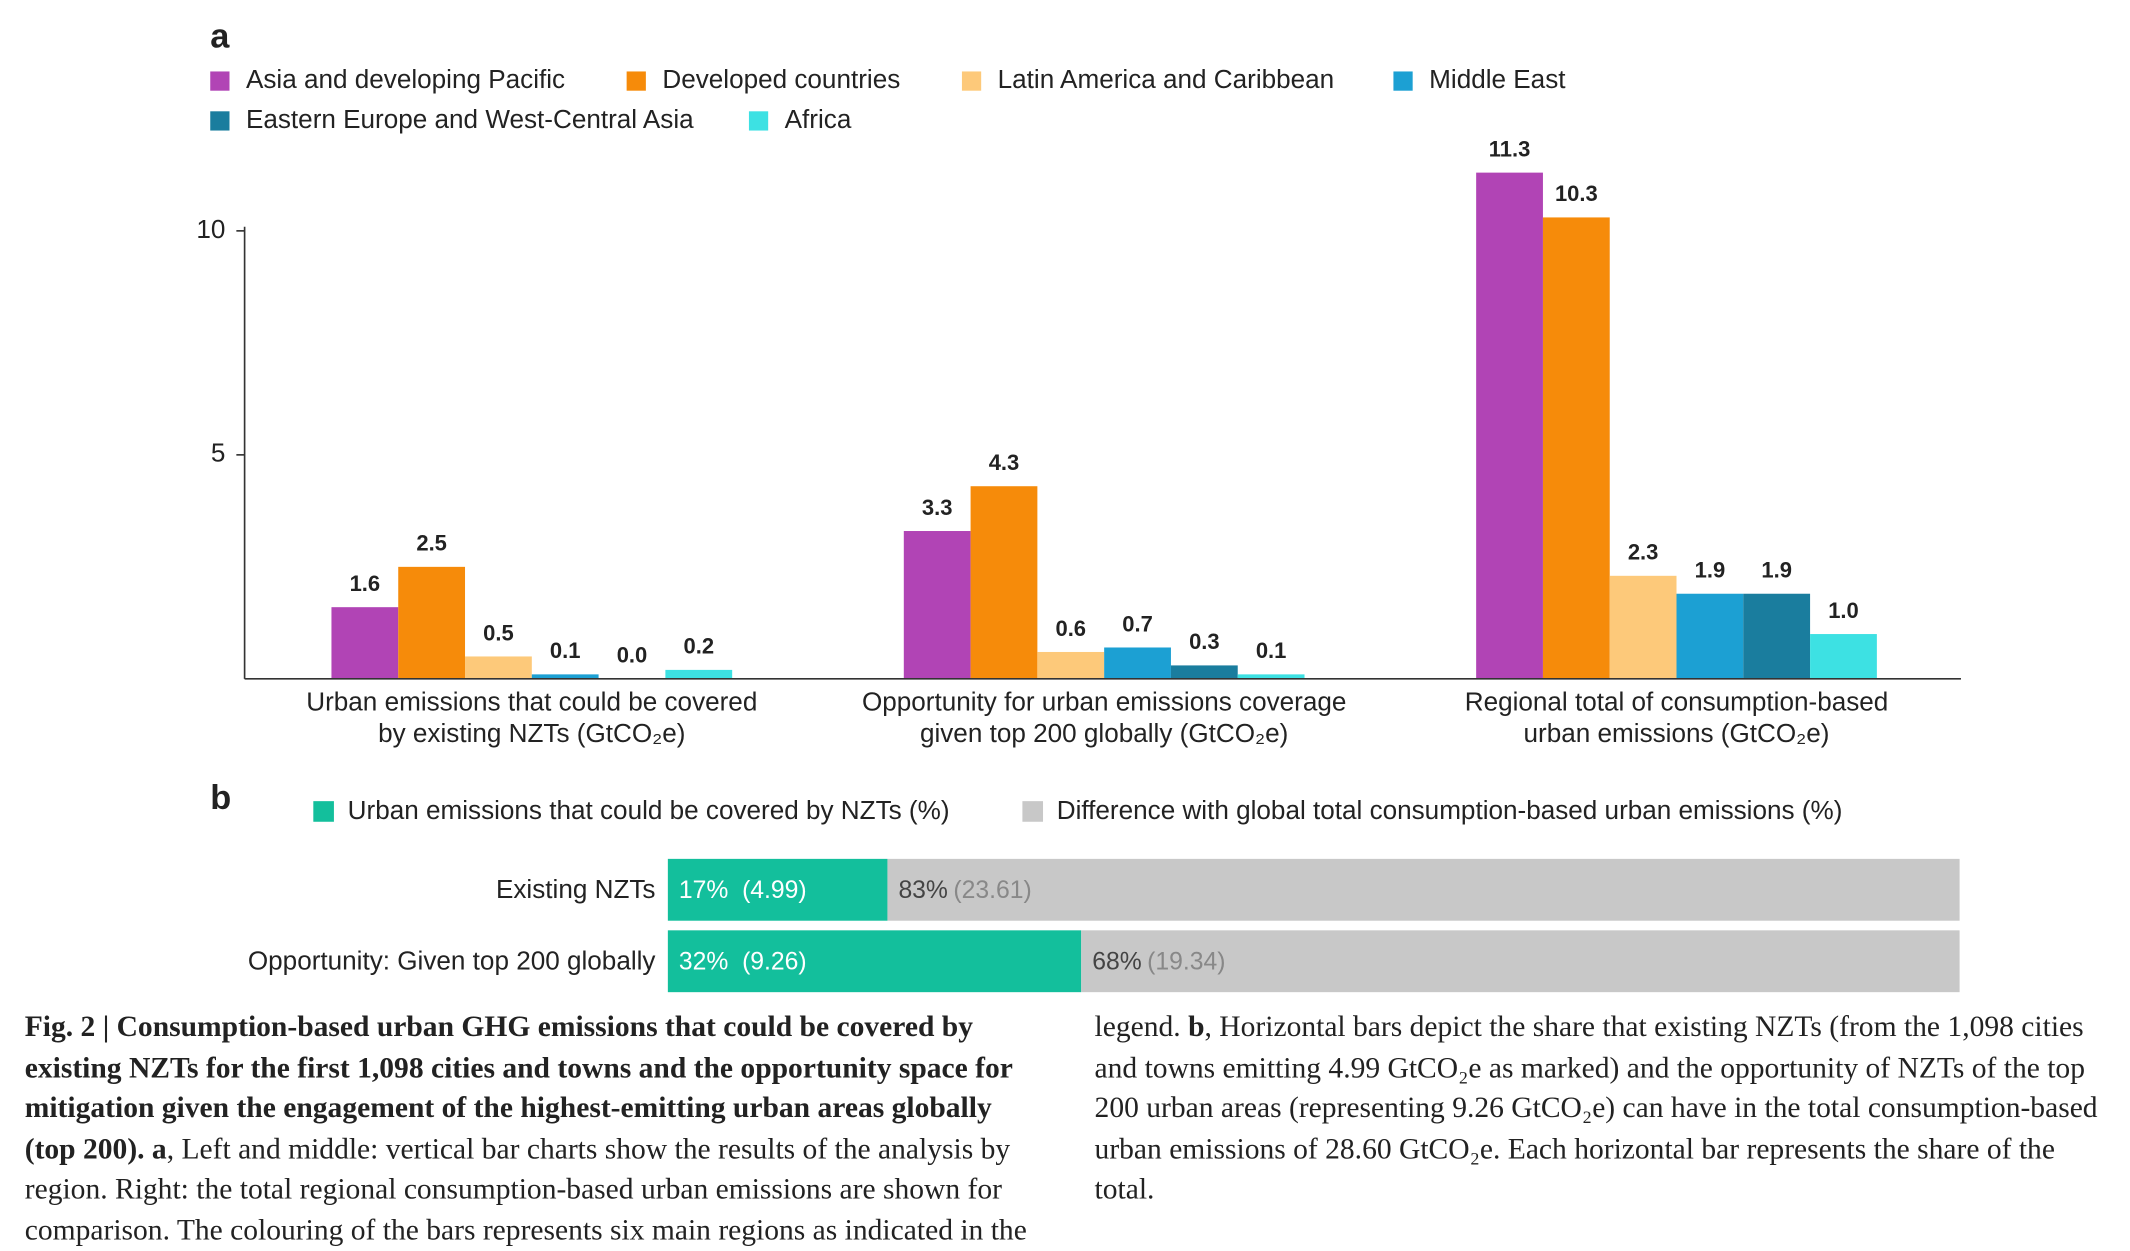 This screenshot has width=2130, height=1251. Describe the element at coordinates (531, 733) in the screenshot. I see `x-tick-label: by existing NZTs (GtCO₂e)` at that location.